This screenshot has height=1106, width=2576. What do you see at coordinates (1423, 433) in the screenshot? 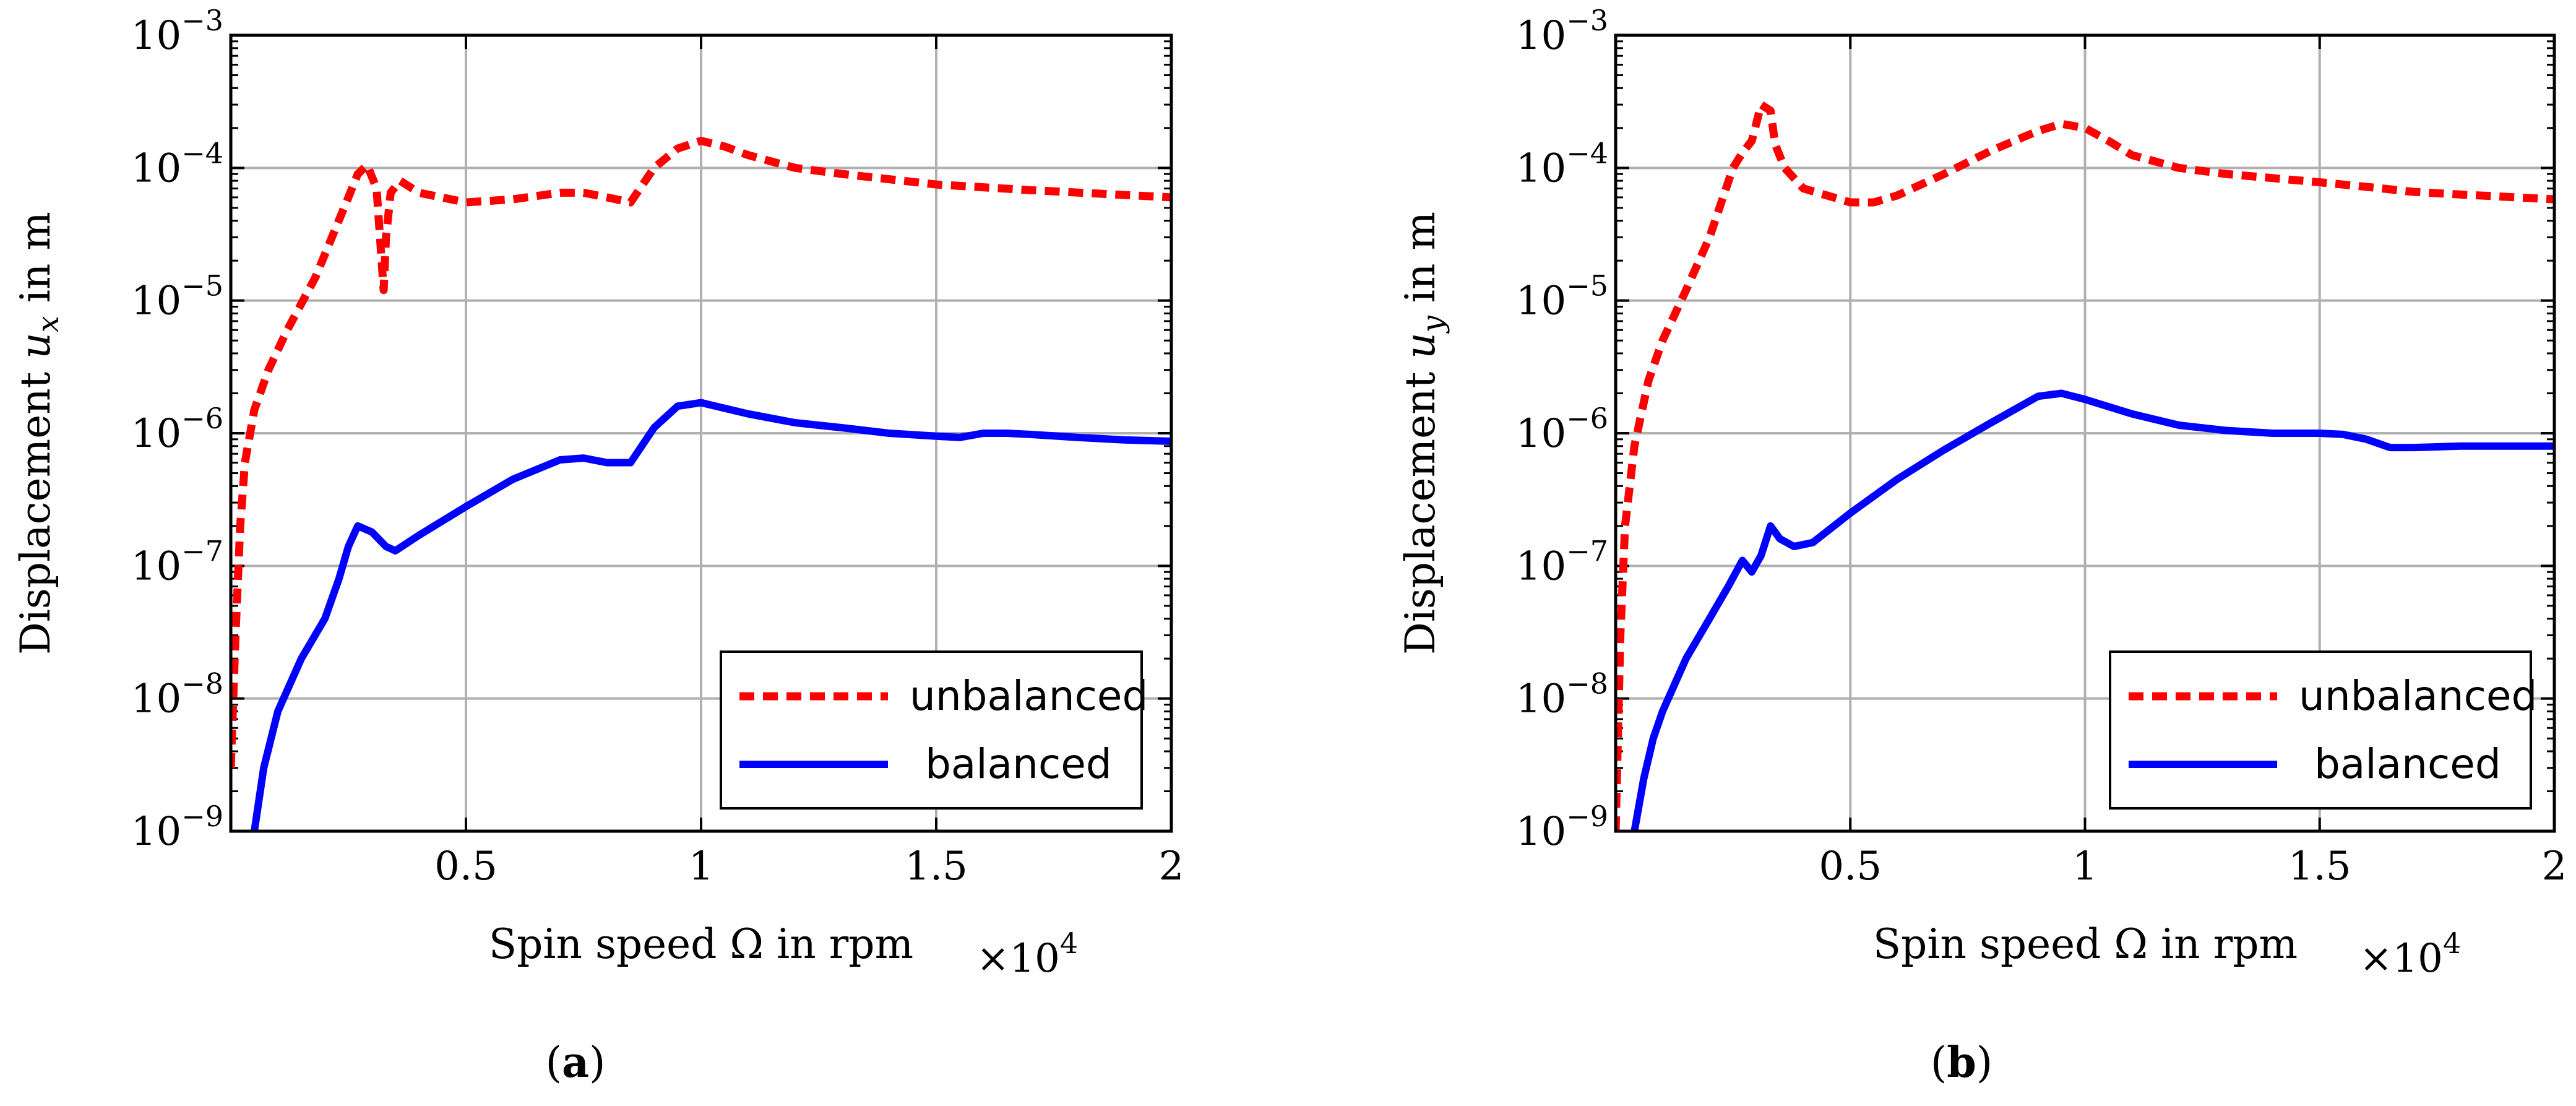
I see `y-axis-label: Displacement uy in m` at bounding box center [1423, 433].